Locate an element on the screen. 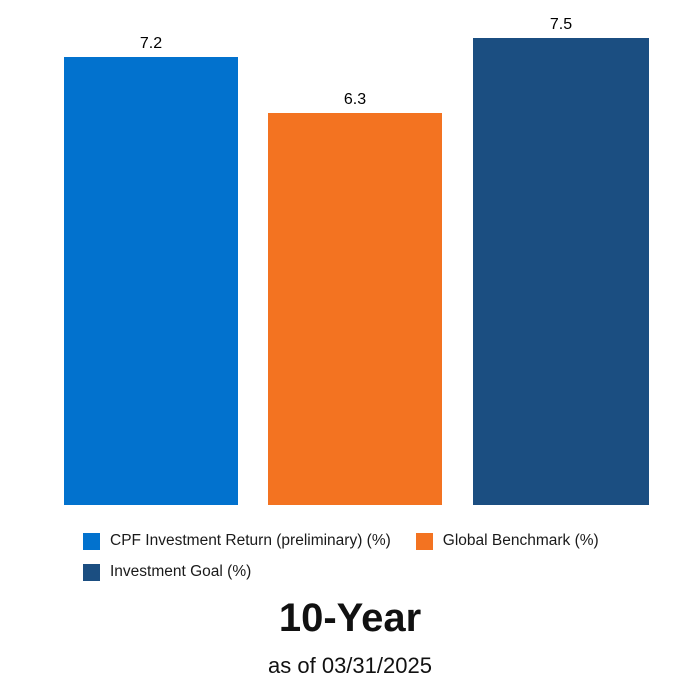  legend-label: Investment Goal (%) is located at coordinates (181, 571).